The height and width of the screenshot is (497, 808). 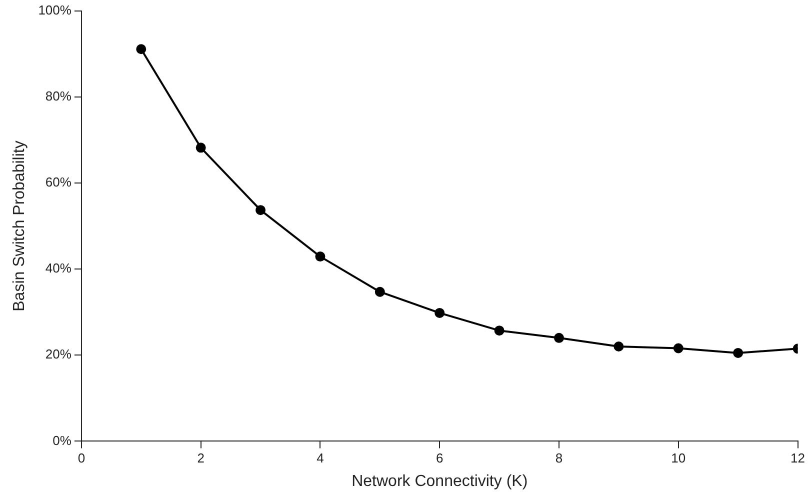 I want to click on y-axis-title: Basin Switch Probability, so click(x=19, y=226).